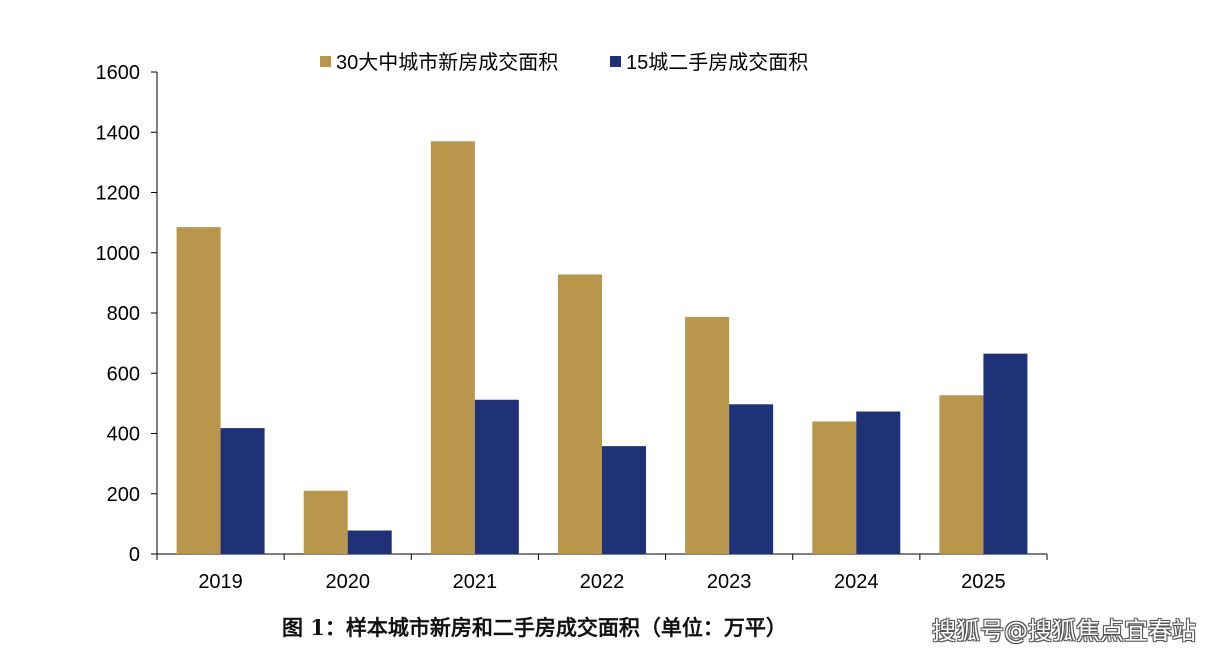 The image size is (1222, 652). I want to click on figure-caption: 图 1：样本城市新房和二手房成交面积（单位：万平）, so click(534, 627).